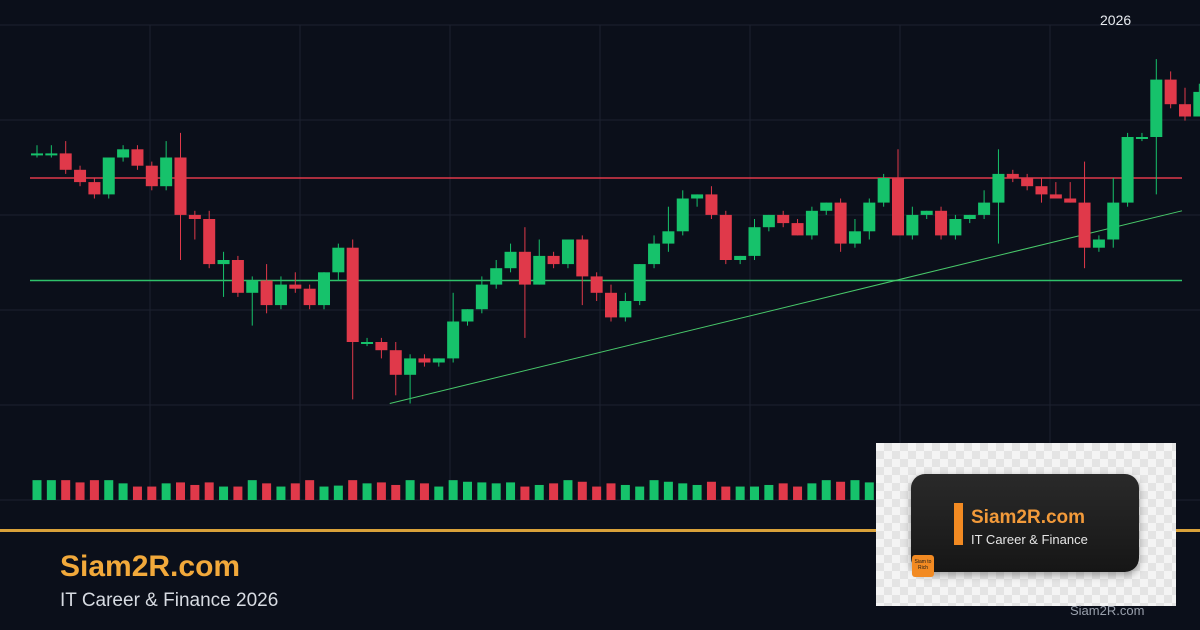 The width and height of the screenshot is (1200, 630). What do you see at coordinates (169, 600) in the screenshot?
I see `brand-subtitle: IT Career & Finance 2026` at bounding box center [169, 600].